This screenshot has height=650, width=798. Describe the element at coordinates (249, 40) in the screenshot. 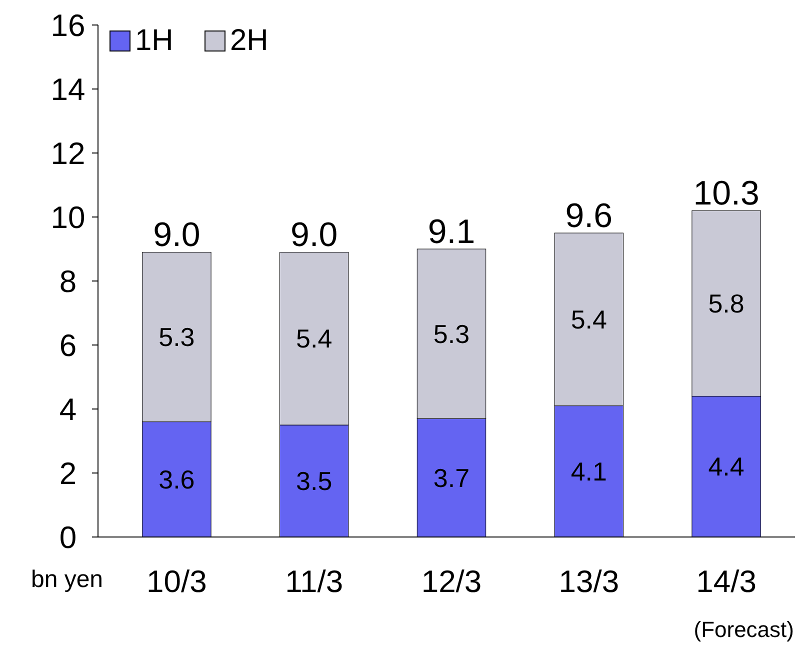

I see `legend-label: 2H` at that location.